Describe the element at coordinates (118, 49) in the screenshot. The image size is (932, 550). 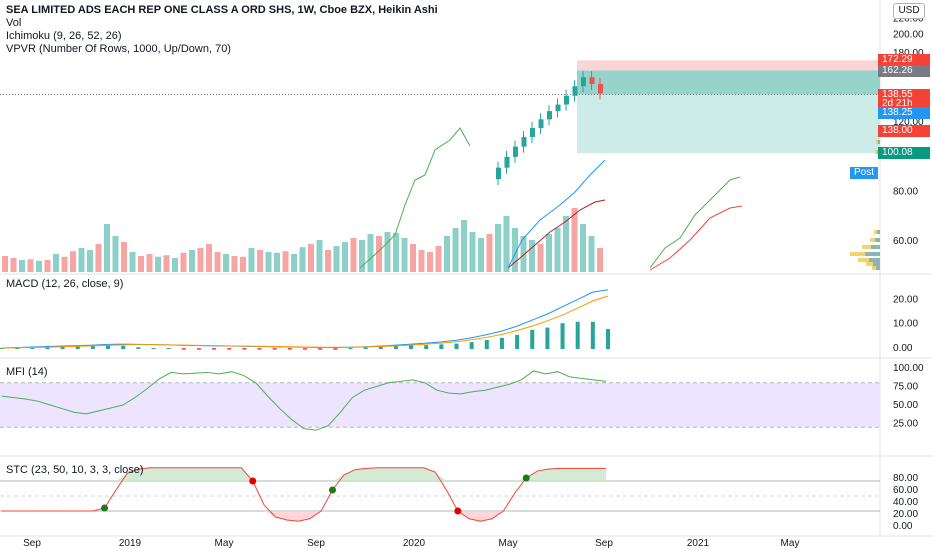
I see `legend-vpvr: VPVR (Number Of Rows, 1000, Up/Down, 70)` at that location.